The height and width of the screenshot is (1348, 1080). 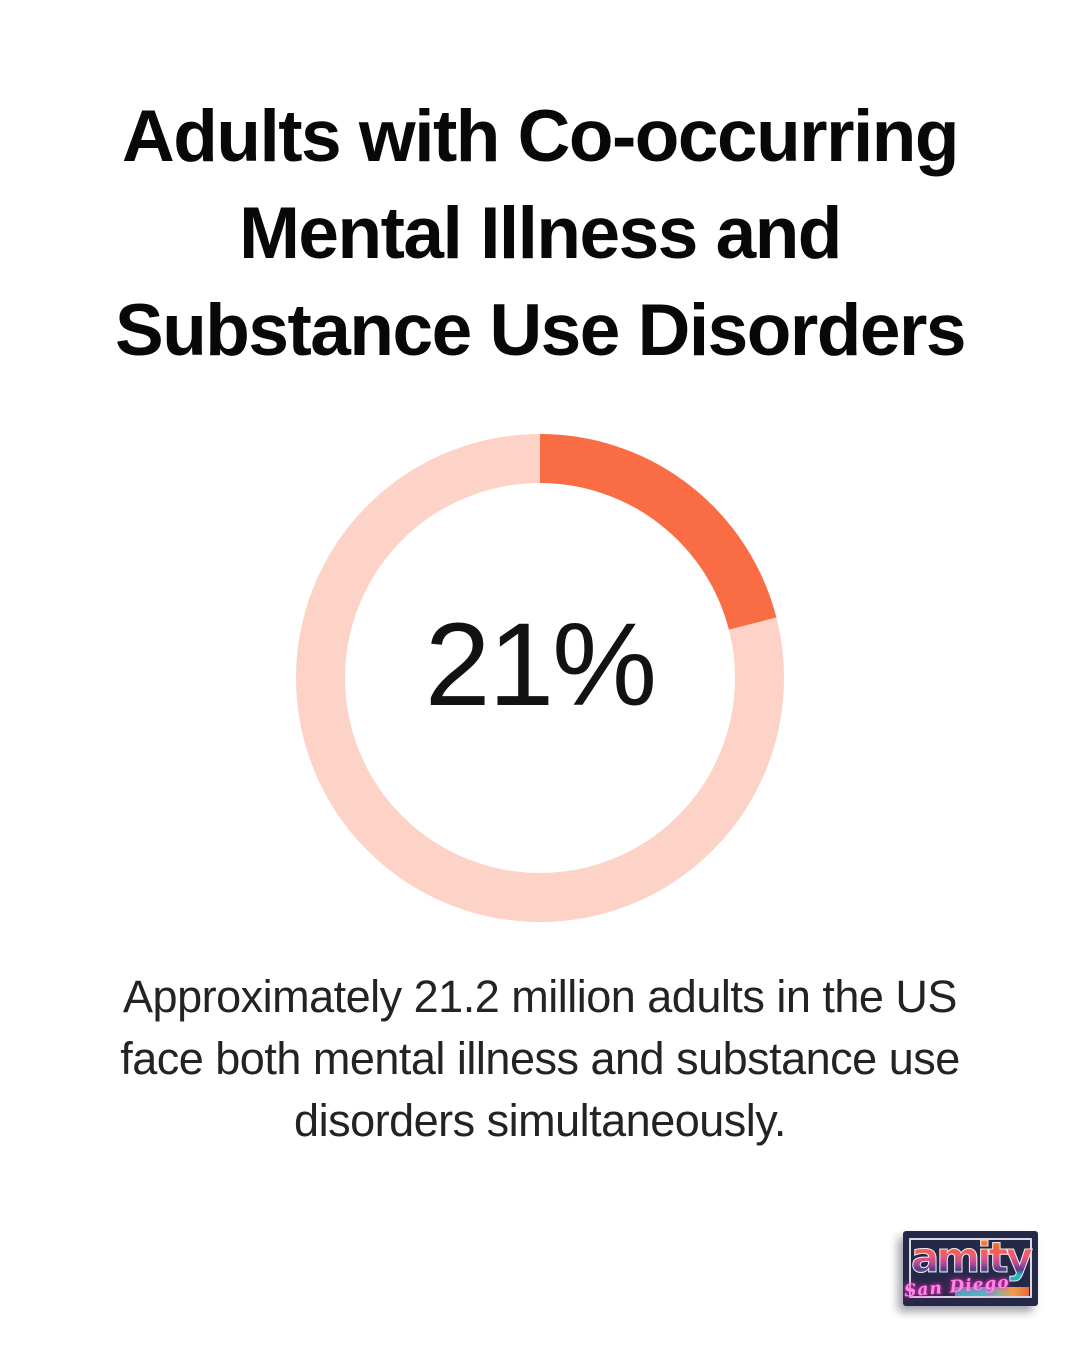 What do you see at coordinates (540, 665) in the screenshot?
I see `donut-center-label: 21%` at bounding box center [540, 665].